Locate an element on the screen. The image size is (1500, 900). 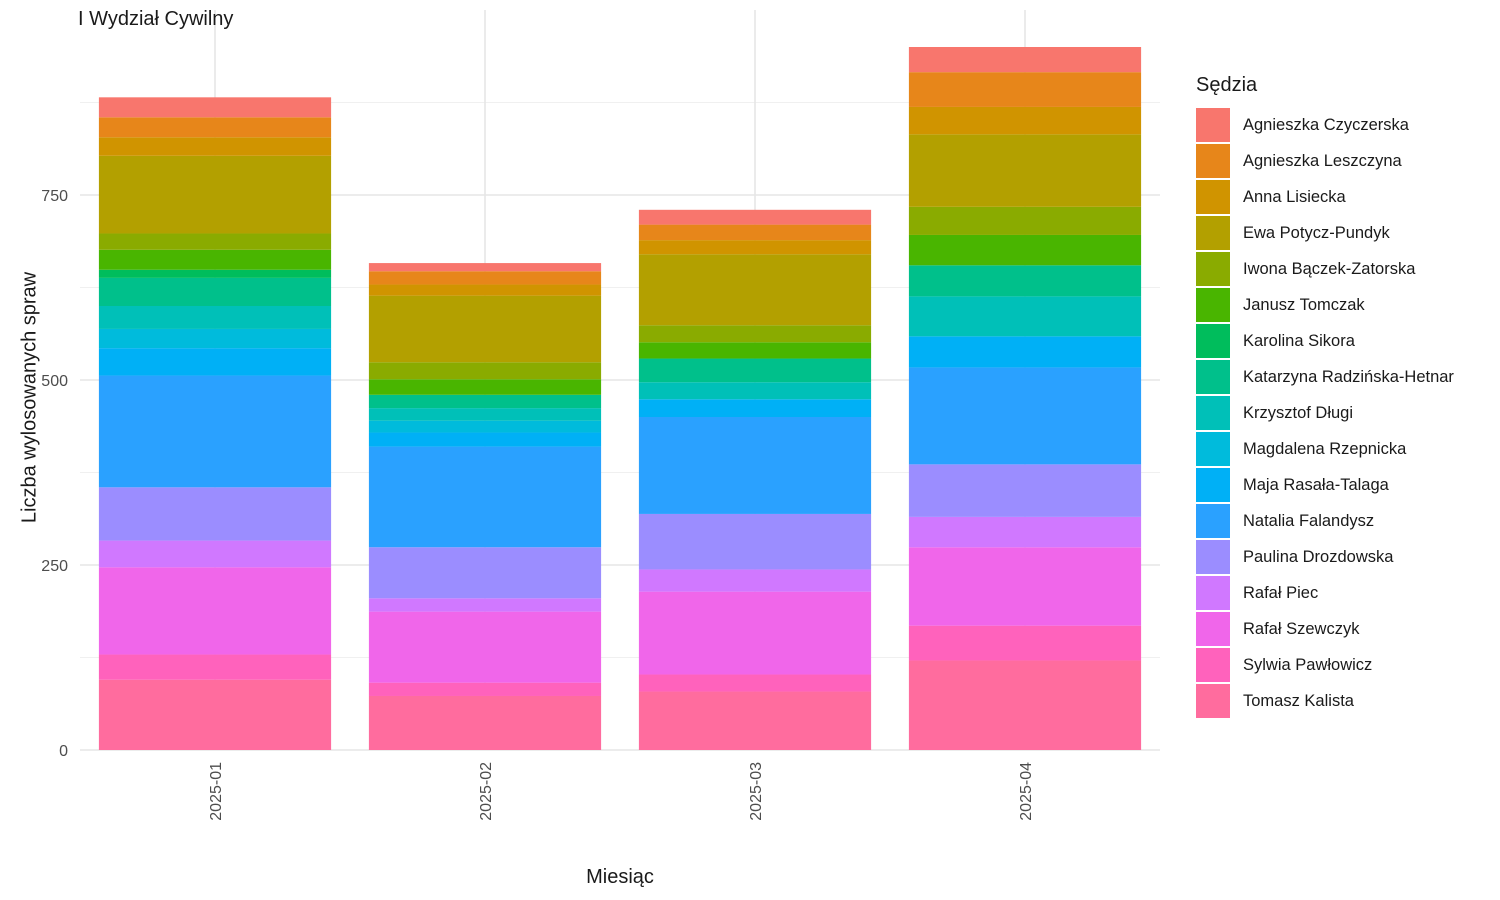
legend-label: Agnieszka Czyczerska is located at coordinates (1326, 124).